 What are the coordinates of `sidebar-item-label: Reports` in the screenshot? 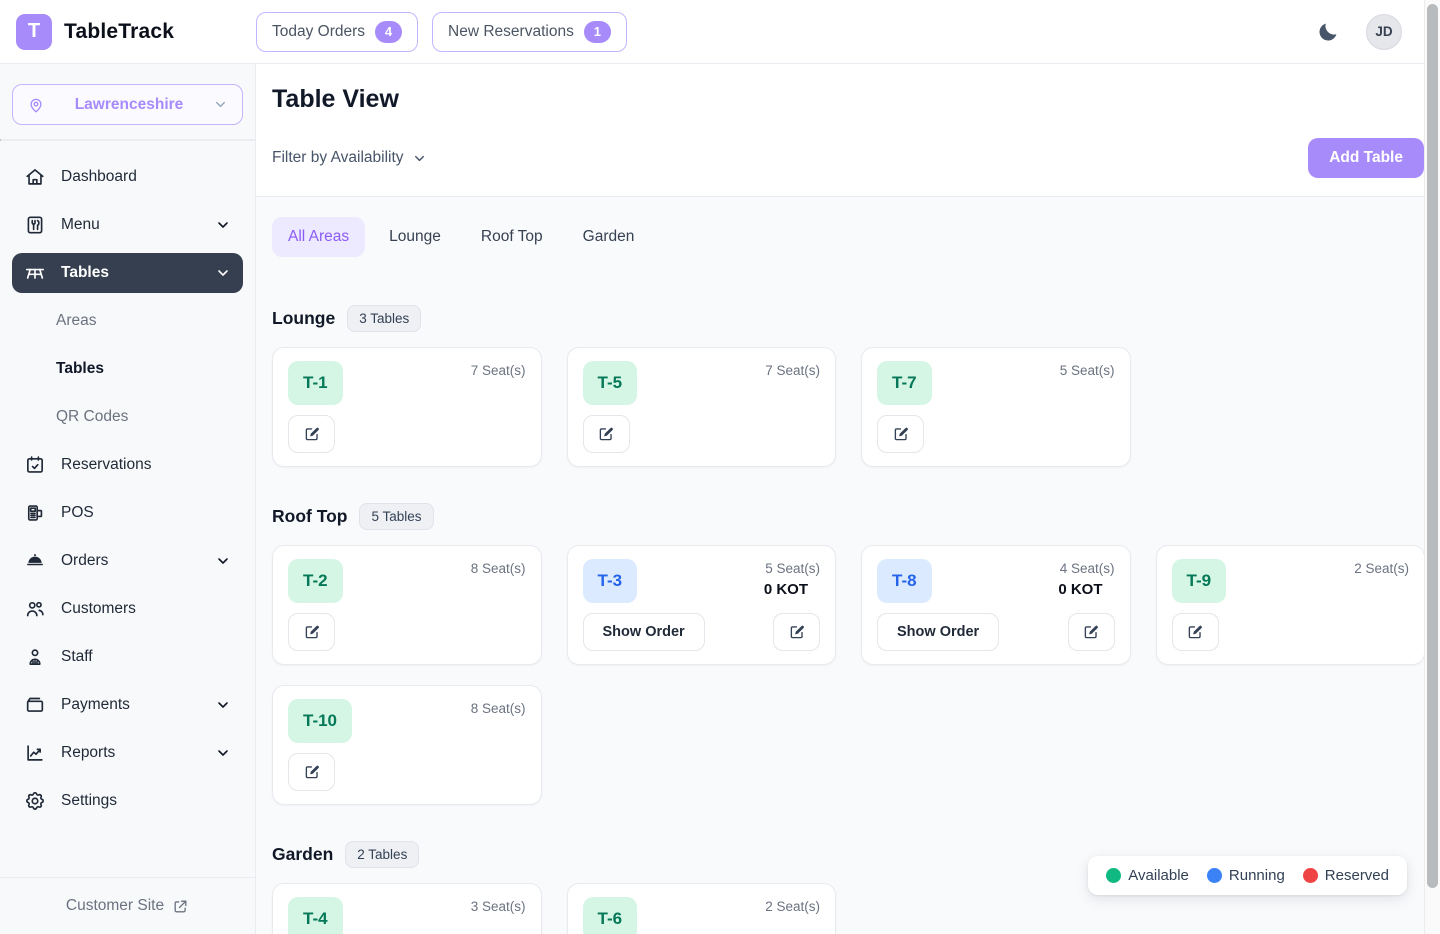 It's located at (88, 752).